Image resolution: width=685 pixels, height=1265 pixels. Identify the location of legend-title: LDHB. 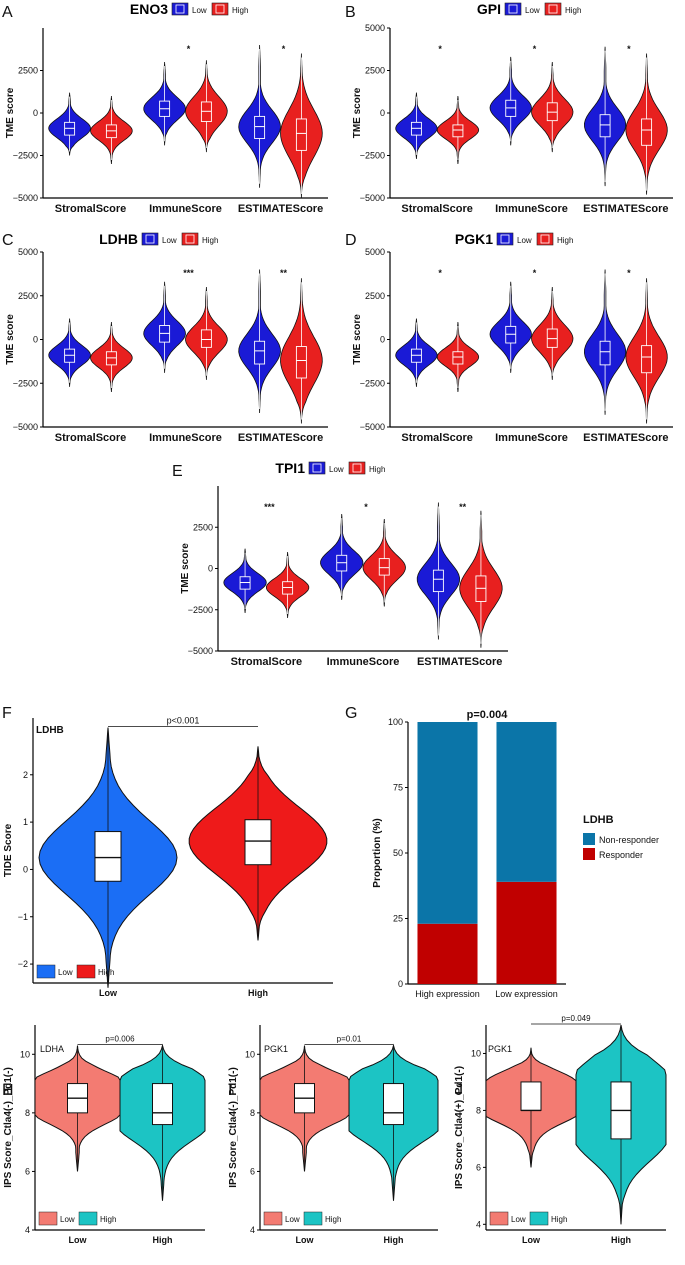
(598, 820).